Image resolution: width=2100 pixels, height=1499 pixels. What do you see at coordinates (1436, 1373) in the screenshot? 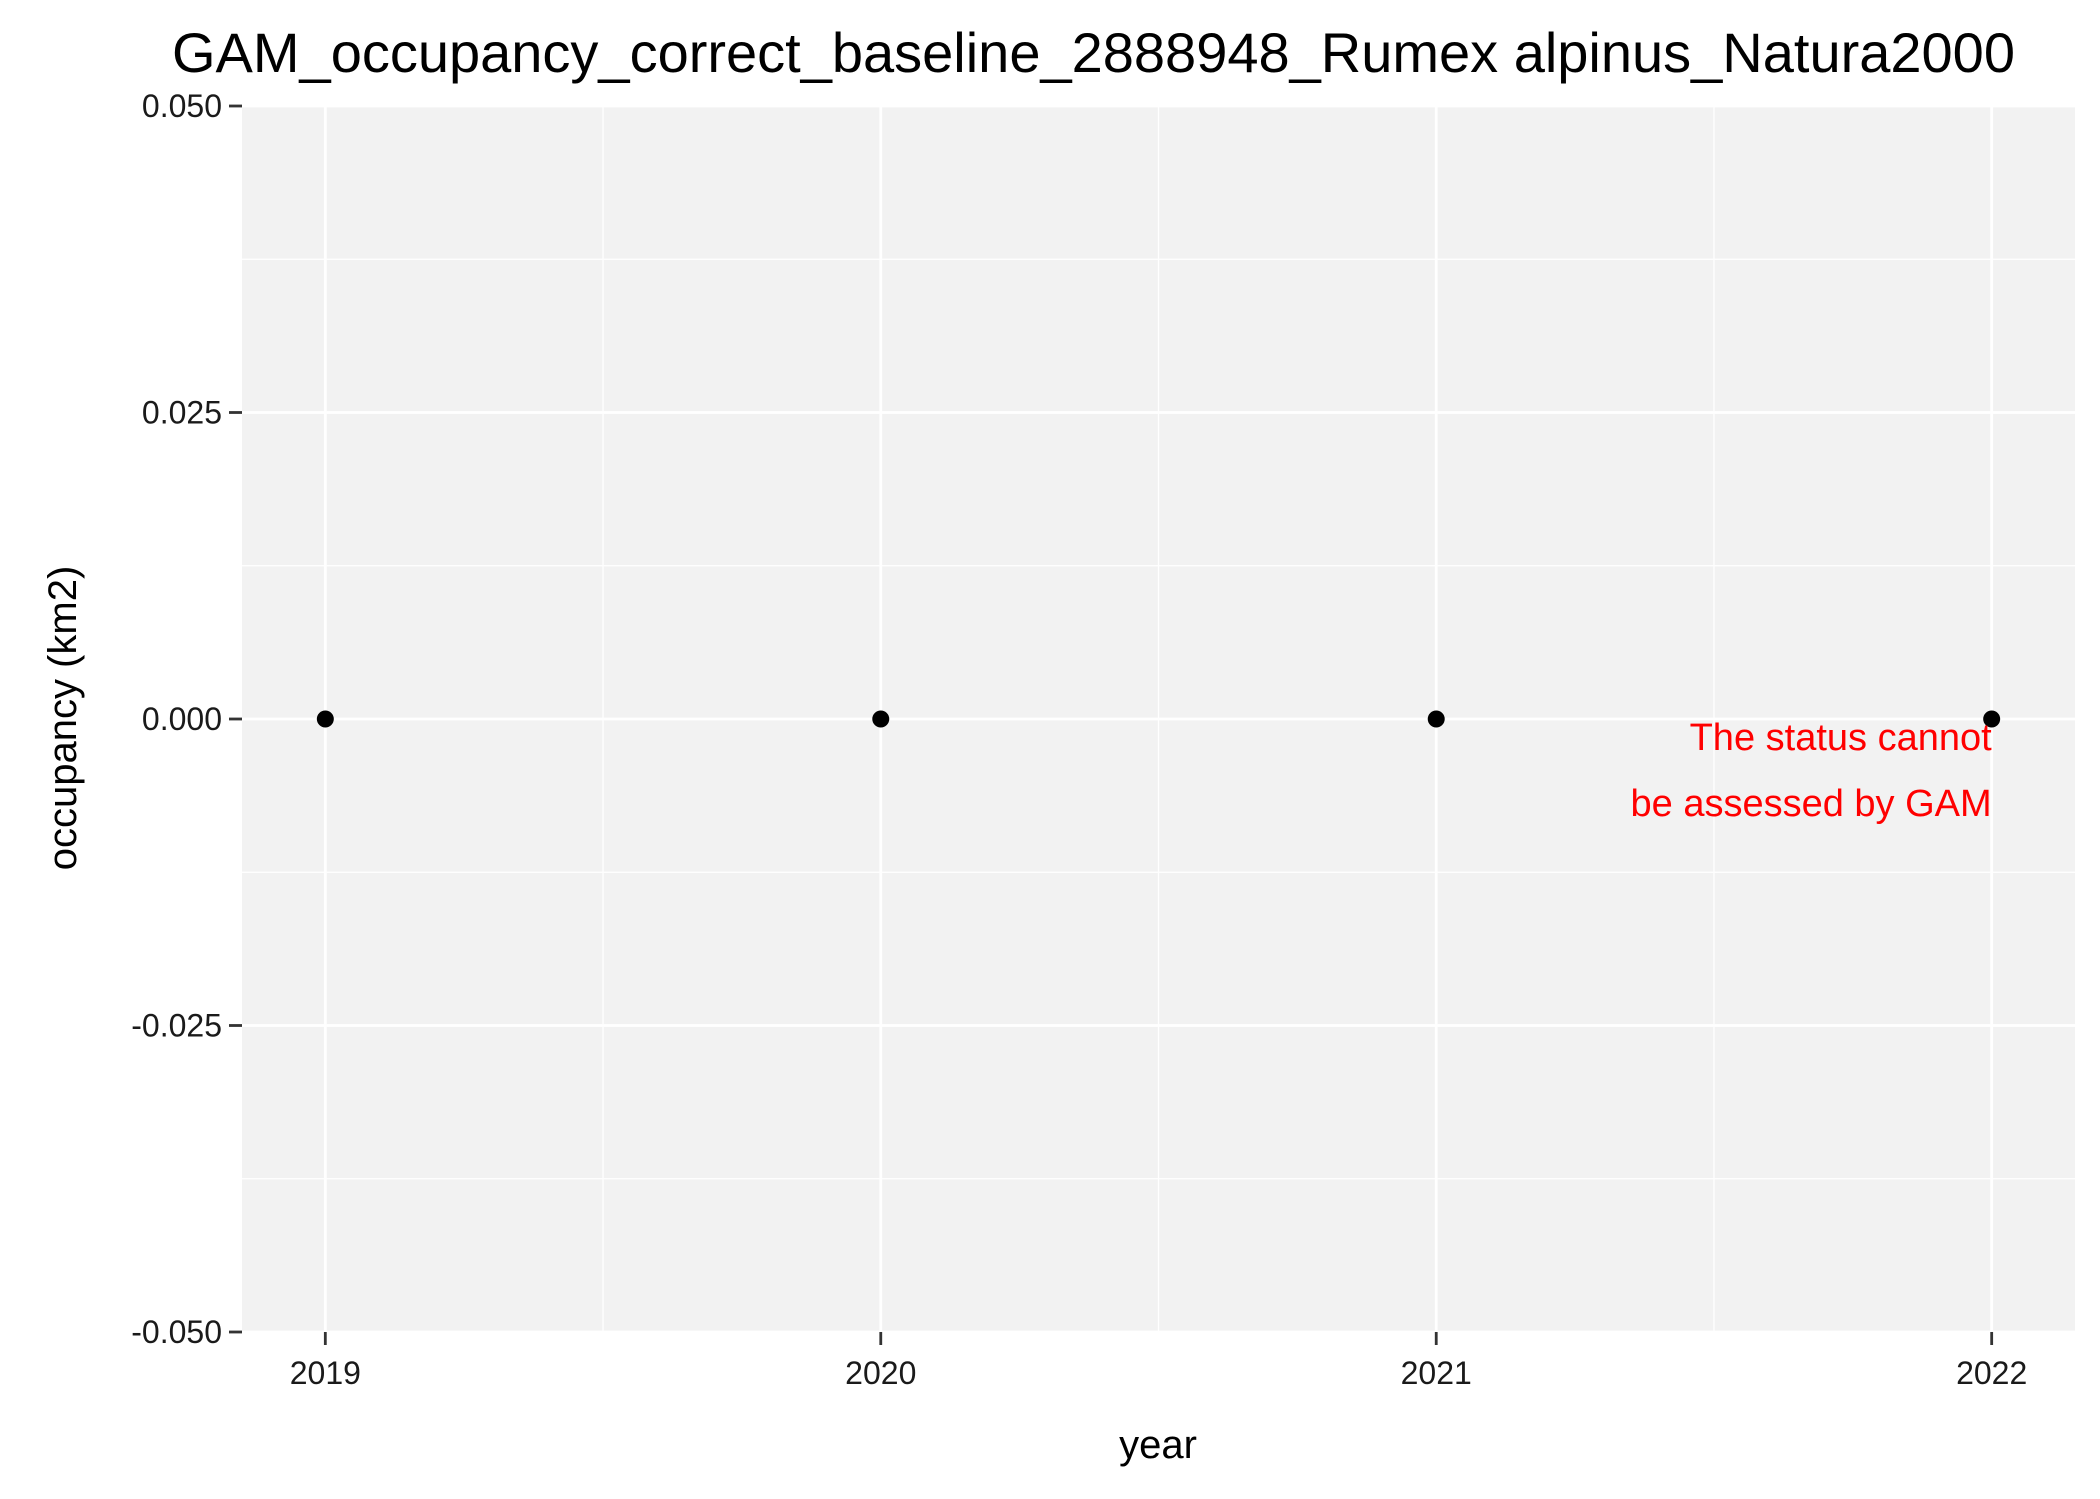
I see `x-tick-label: 2021` at bounding box center [1436, 1373].